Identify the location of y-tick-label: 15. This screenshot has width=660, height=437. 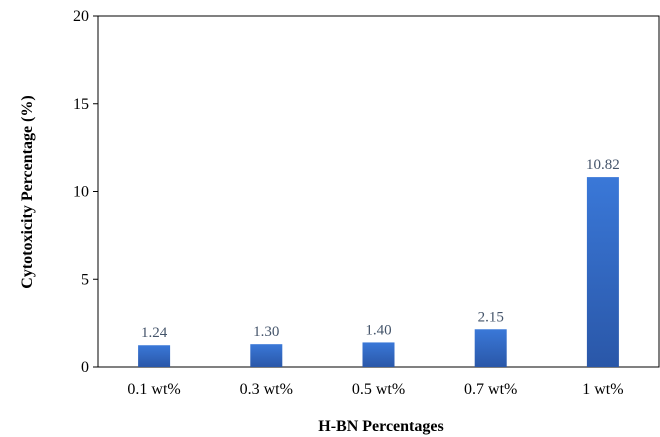
(81, 104).